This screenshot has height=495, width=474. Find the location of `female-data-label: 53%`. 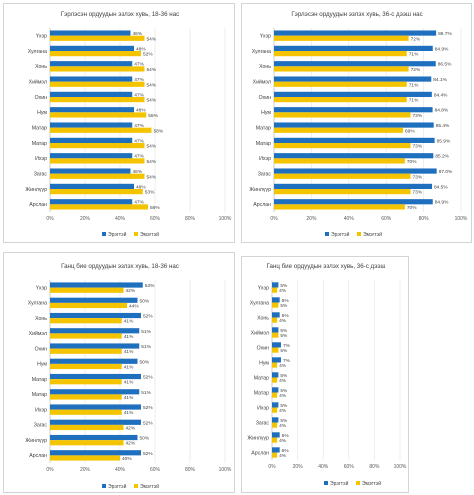

female-data-label: 53% is located at coordinates (150, 193).